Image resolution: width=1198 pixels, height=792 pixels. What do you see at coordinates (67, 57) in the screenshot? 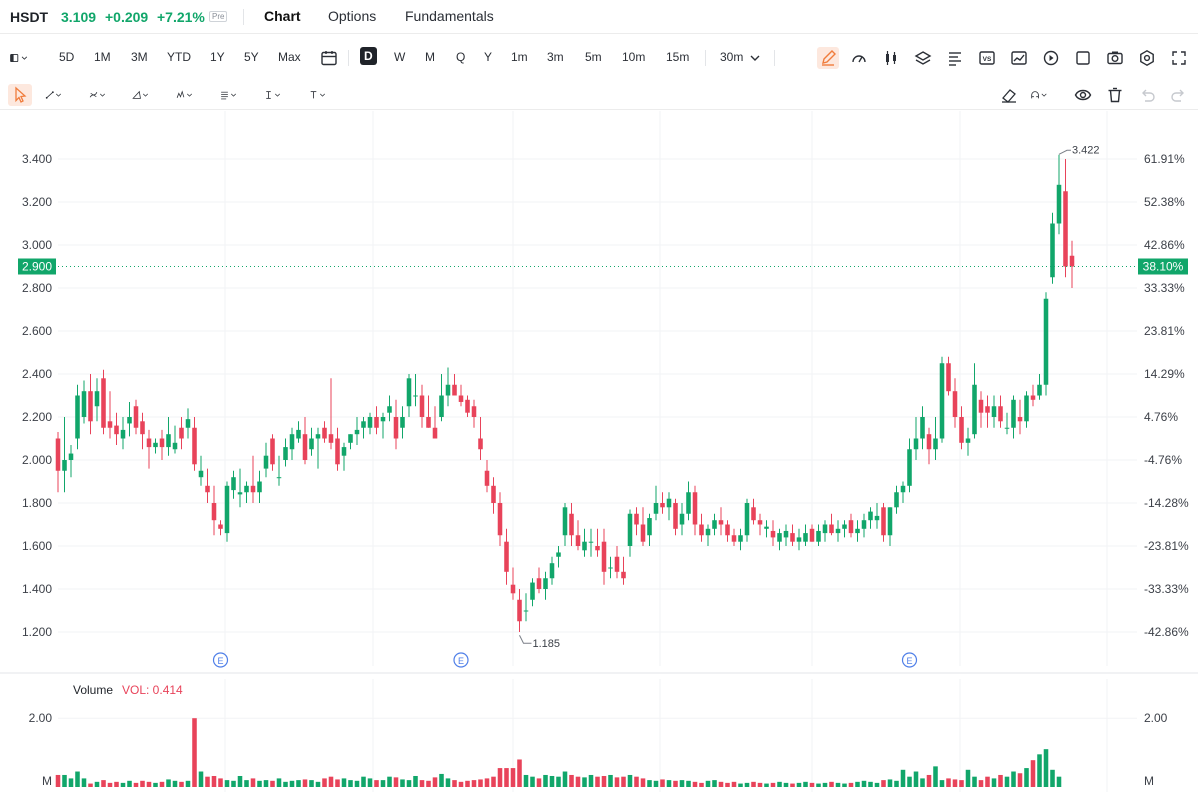
I see `range-5d: 5D` at bounding box center [67, 57].